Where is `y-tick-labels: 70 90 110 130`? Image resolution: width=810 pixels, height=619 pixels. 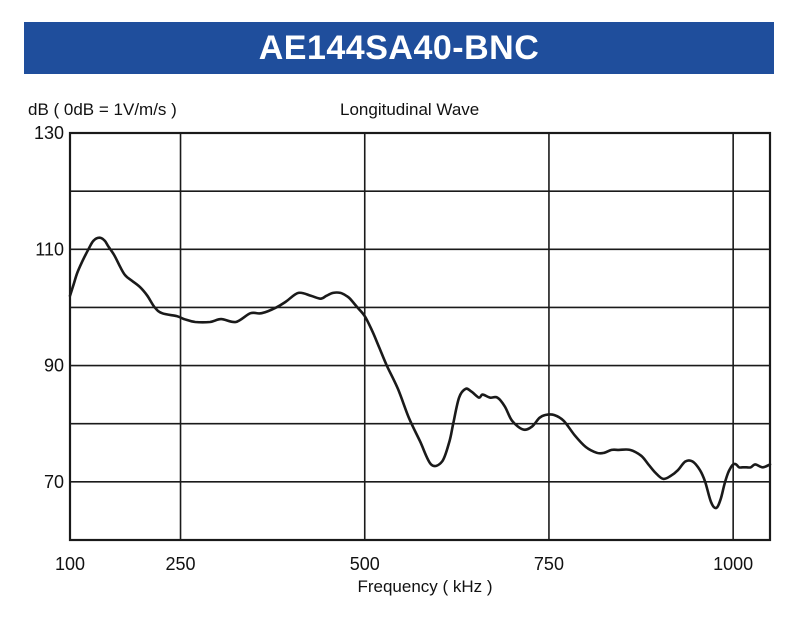
y-tick-labels: 70 90 110 130 is located at coordinates (49, 307).